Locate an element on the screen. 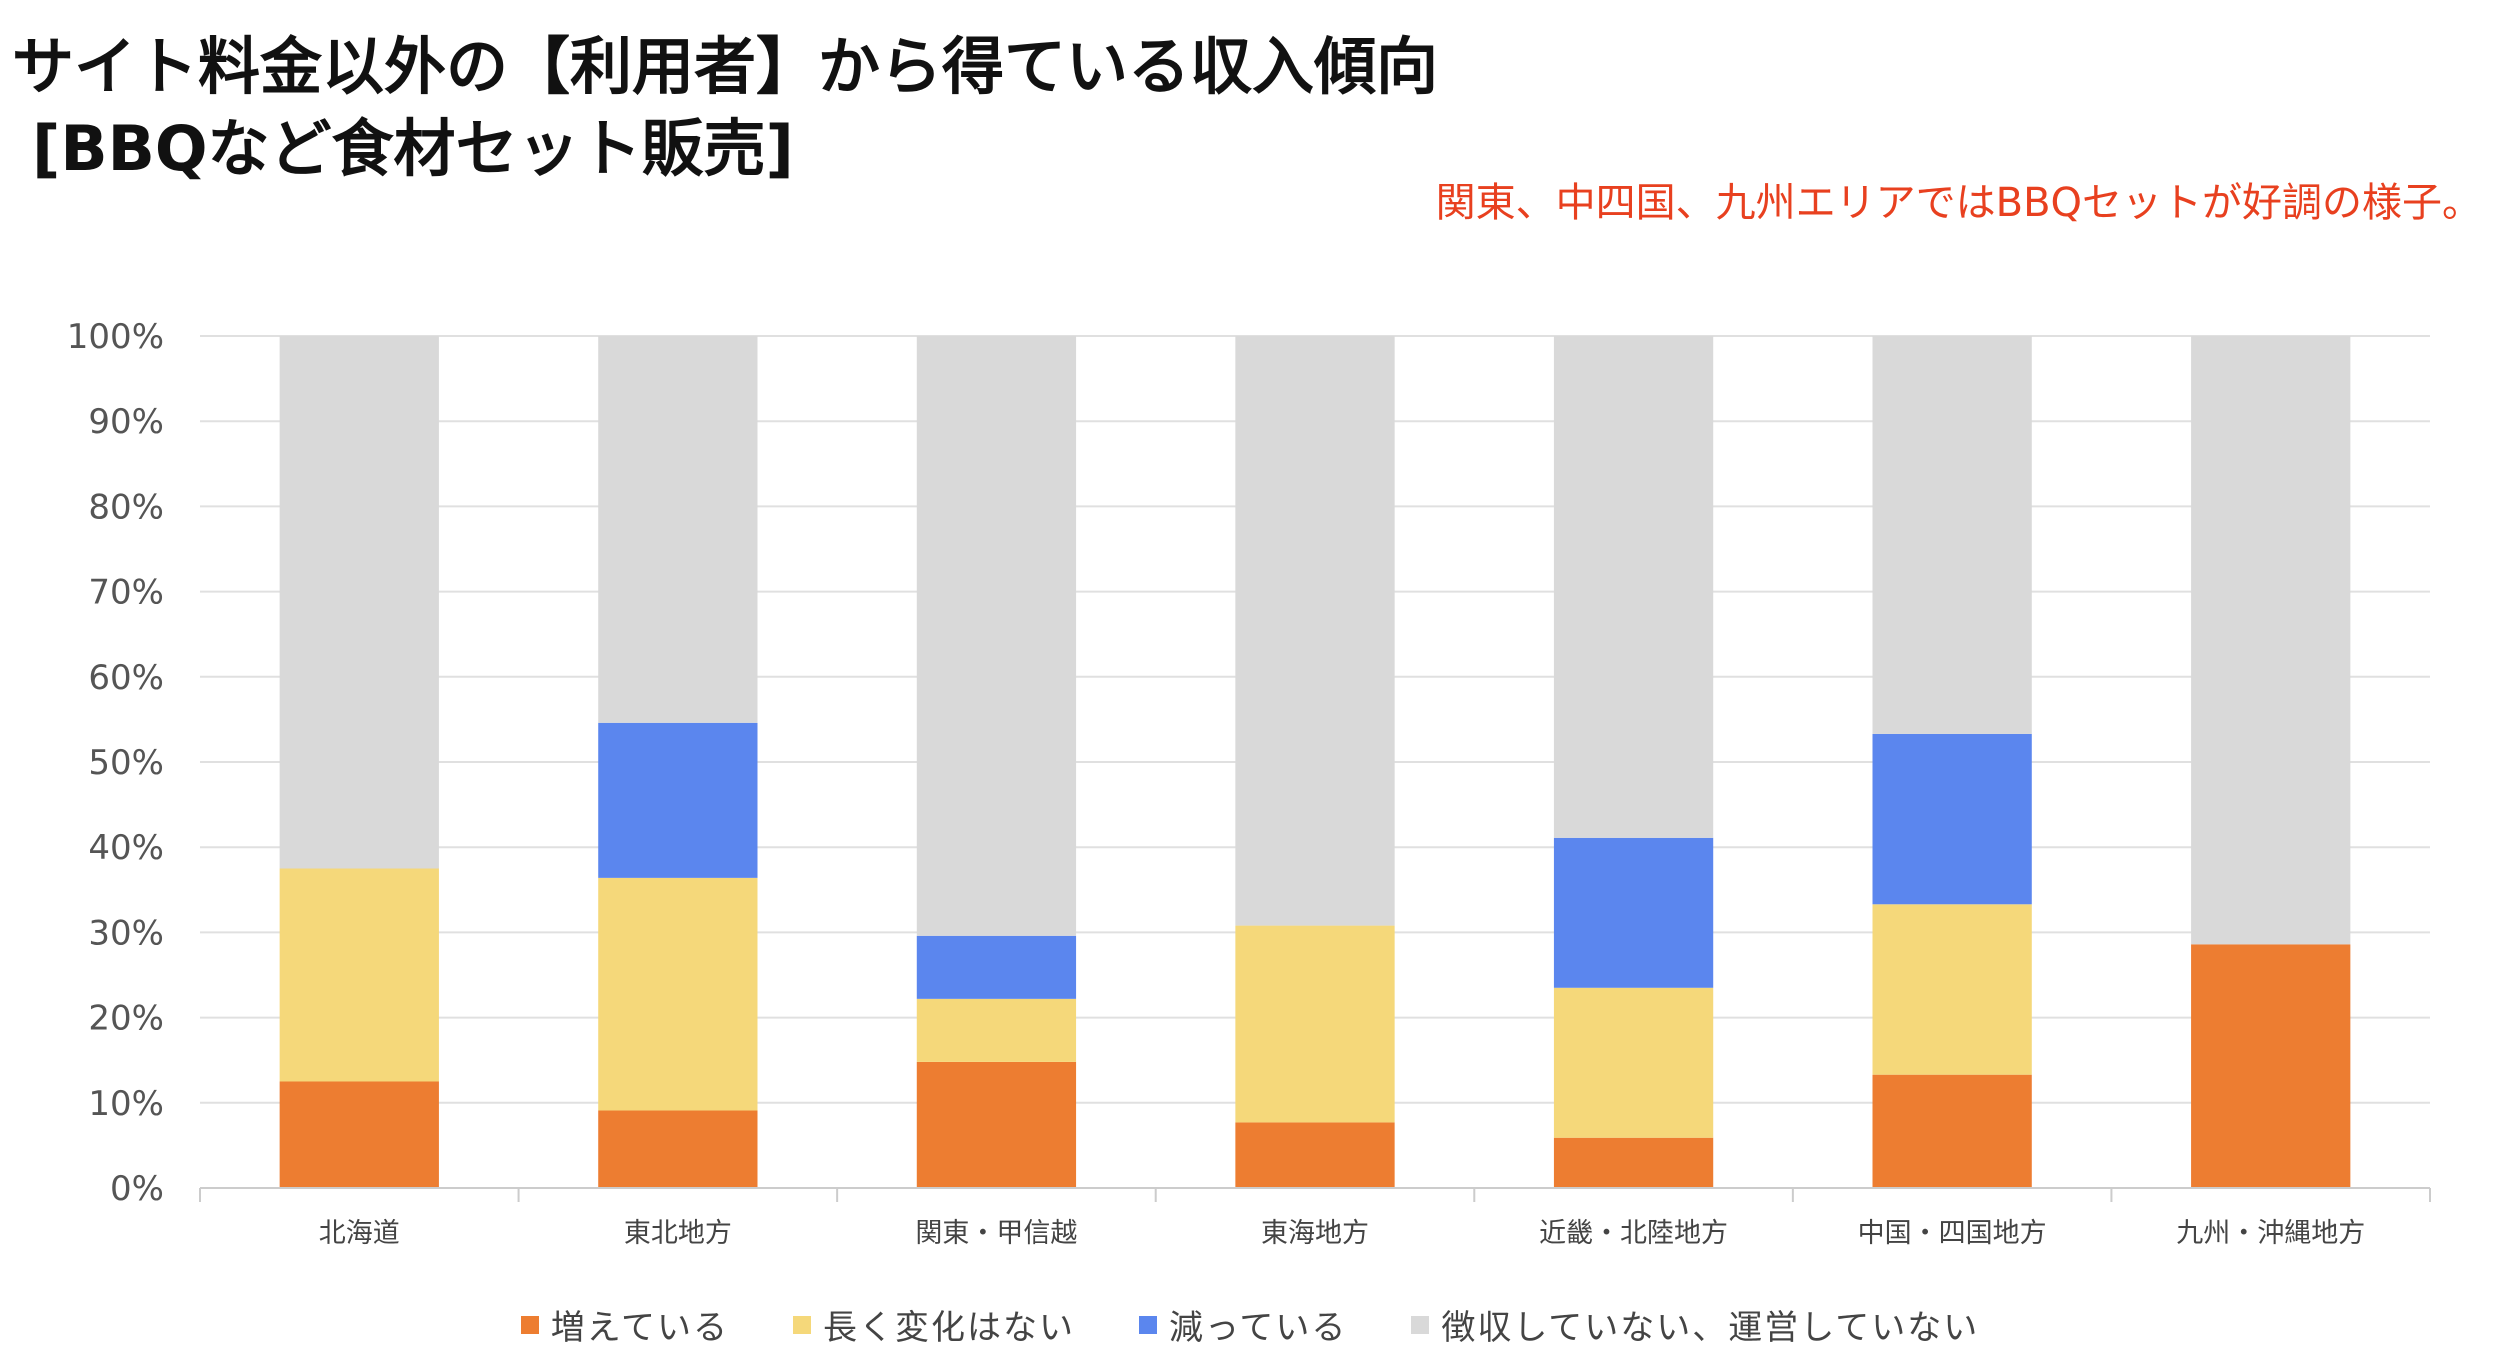  legend-item: 徴収していない、運営していない is located at coordinates (1695, 1324).